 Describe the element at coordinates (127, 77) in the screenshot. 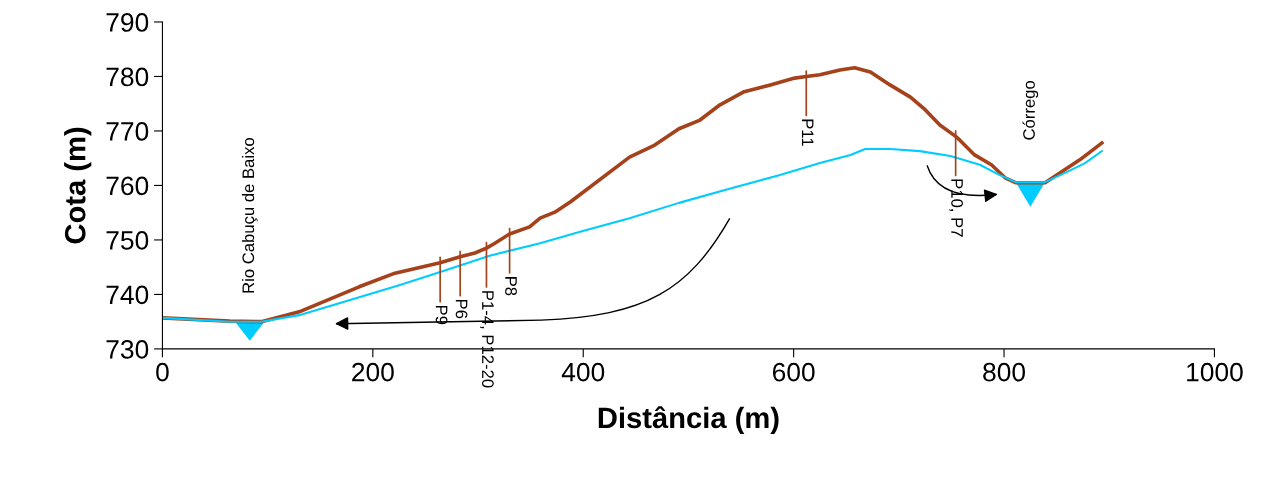

I see `y-tick-label: 780` at that location.